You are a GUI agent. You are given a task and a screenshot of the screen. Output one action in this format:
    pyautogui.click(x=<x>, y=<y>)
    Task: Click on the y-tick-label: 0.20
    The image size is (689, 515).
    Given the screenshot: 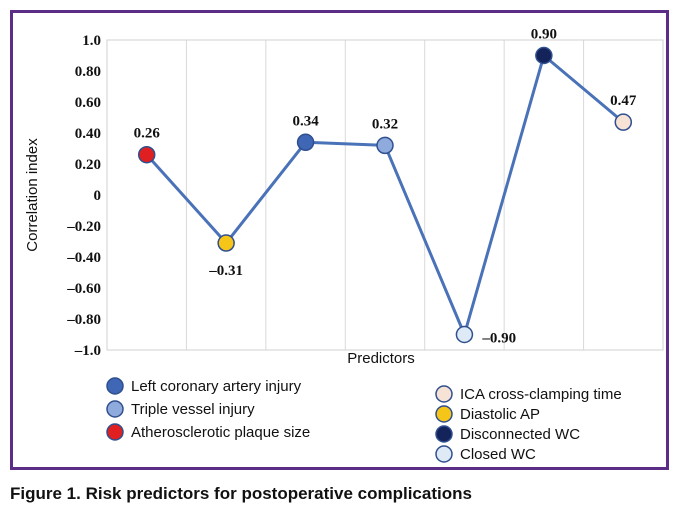 What is the action you would take?
    pyautogui.click(x=88, y=165)
    